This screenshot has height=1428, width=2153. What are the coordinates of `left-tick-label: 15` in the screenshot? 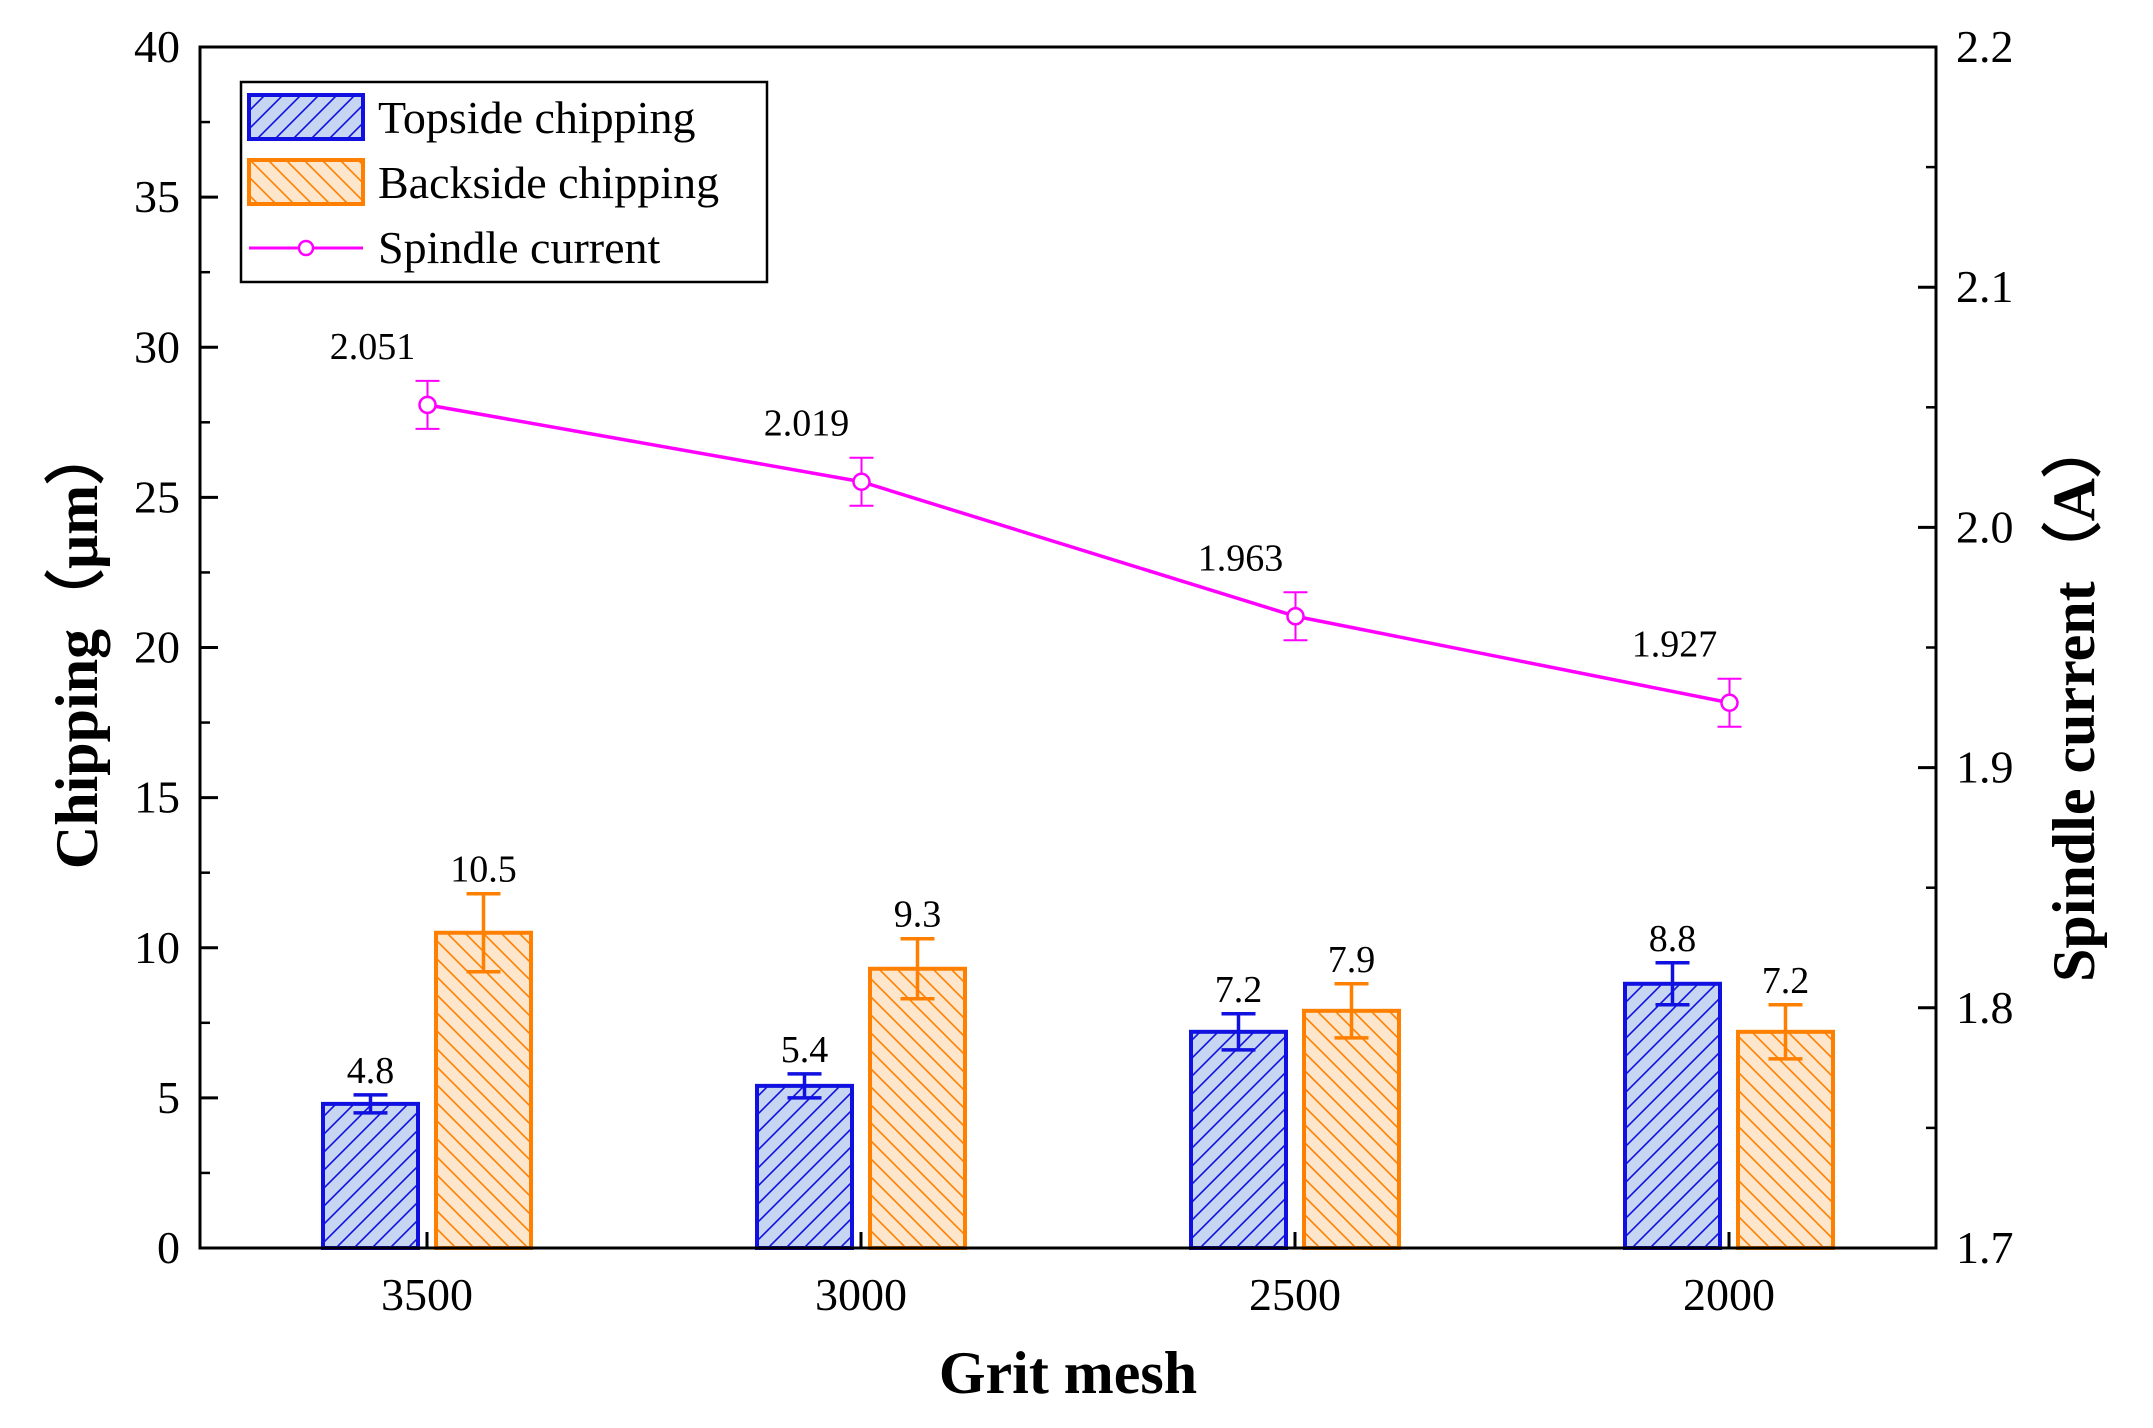 It's located at (157, 797).